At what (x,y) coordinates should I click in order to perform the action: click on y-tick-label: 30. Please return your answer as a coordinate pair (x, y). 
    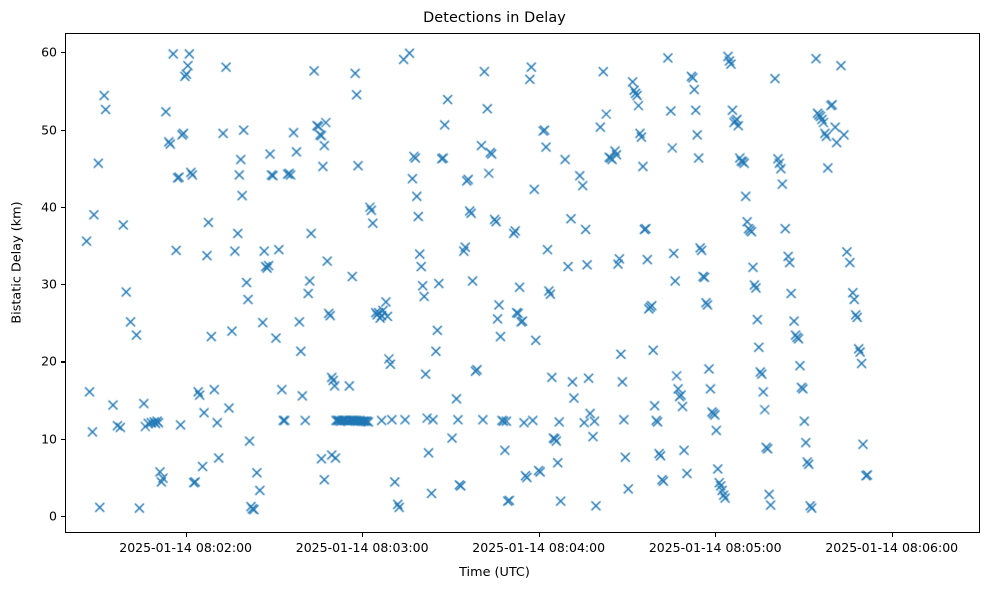
    Looking at the image, I should click on (49, 284).